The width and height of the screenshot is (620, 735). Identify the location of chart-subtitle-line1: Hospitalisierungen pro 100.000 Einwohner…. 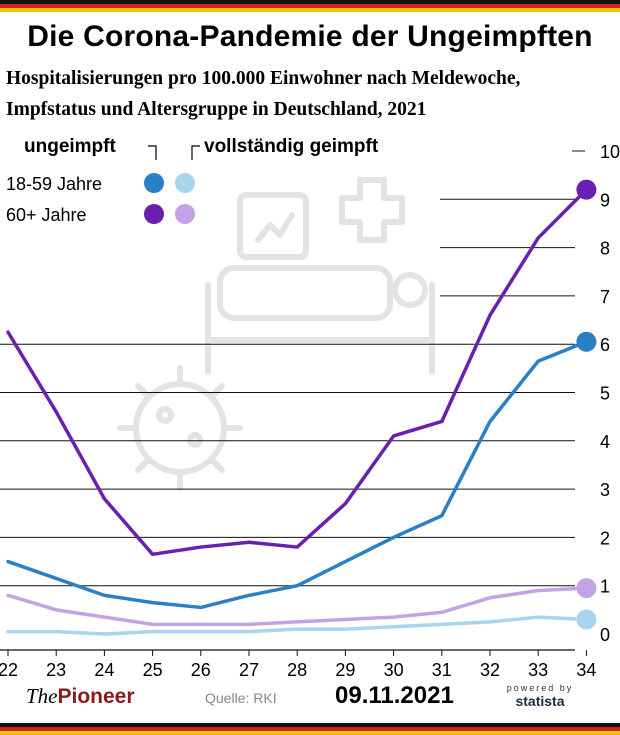
(263, 78).